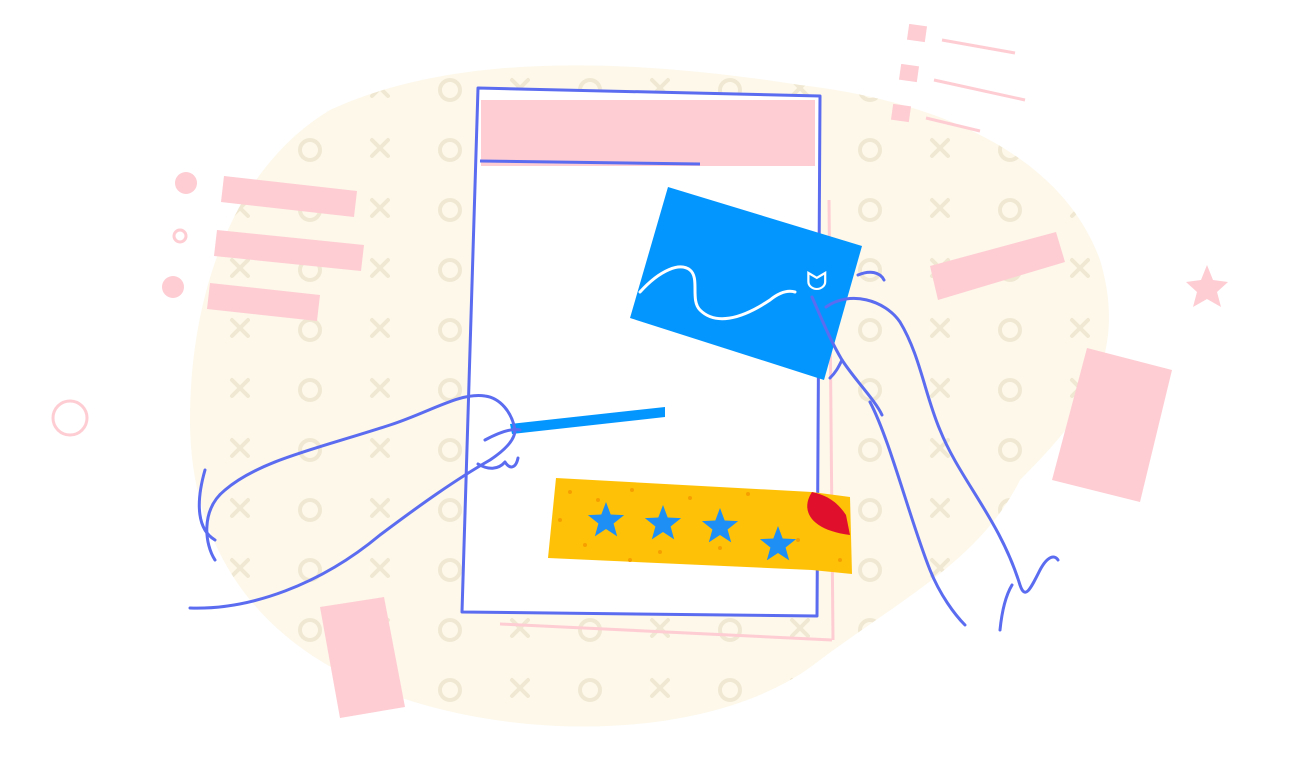 The width and height of the screenshot is (1300, 760). Describe the element at coordinates (180, 236) in the screenshot. I see `decor-ring` at that location.